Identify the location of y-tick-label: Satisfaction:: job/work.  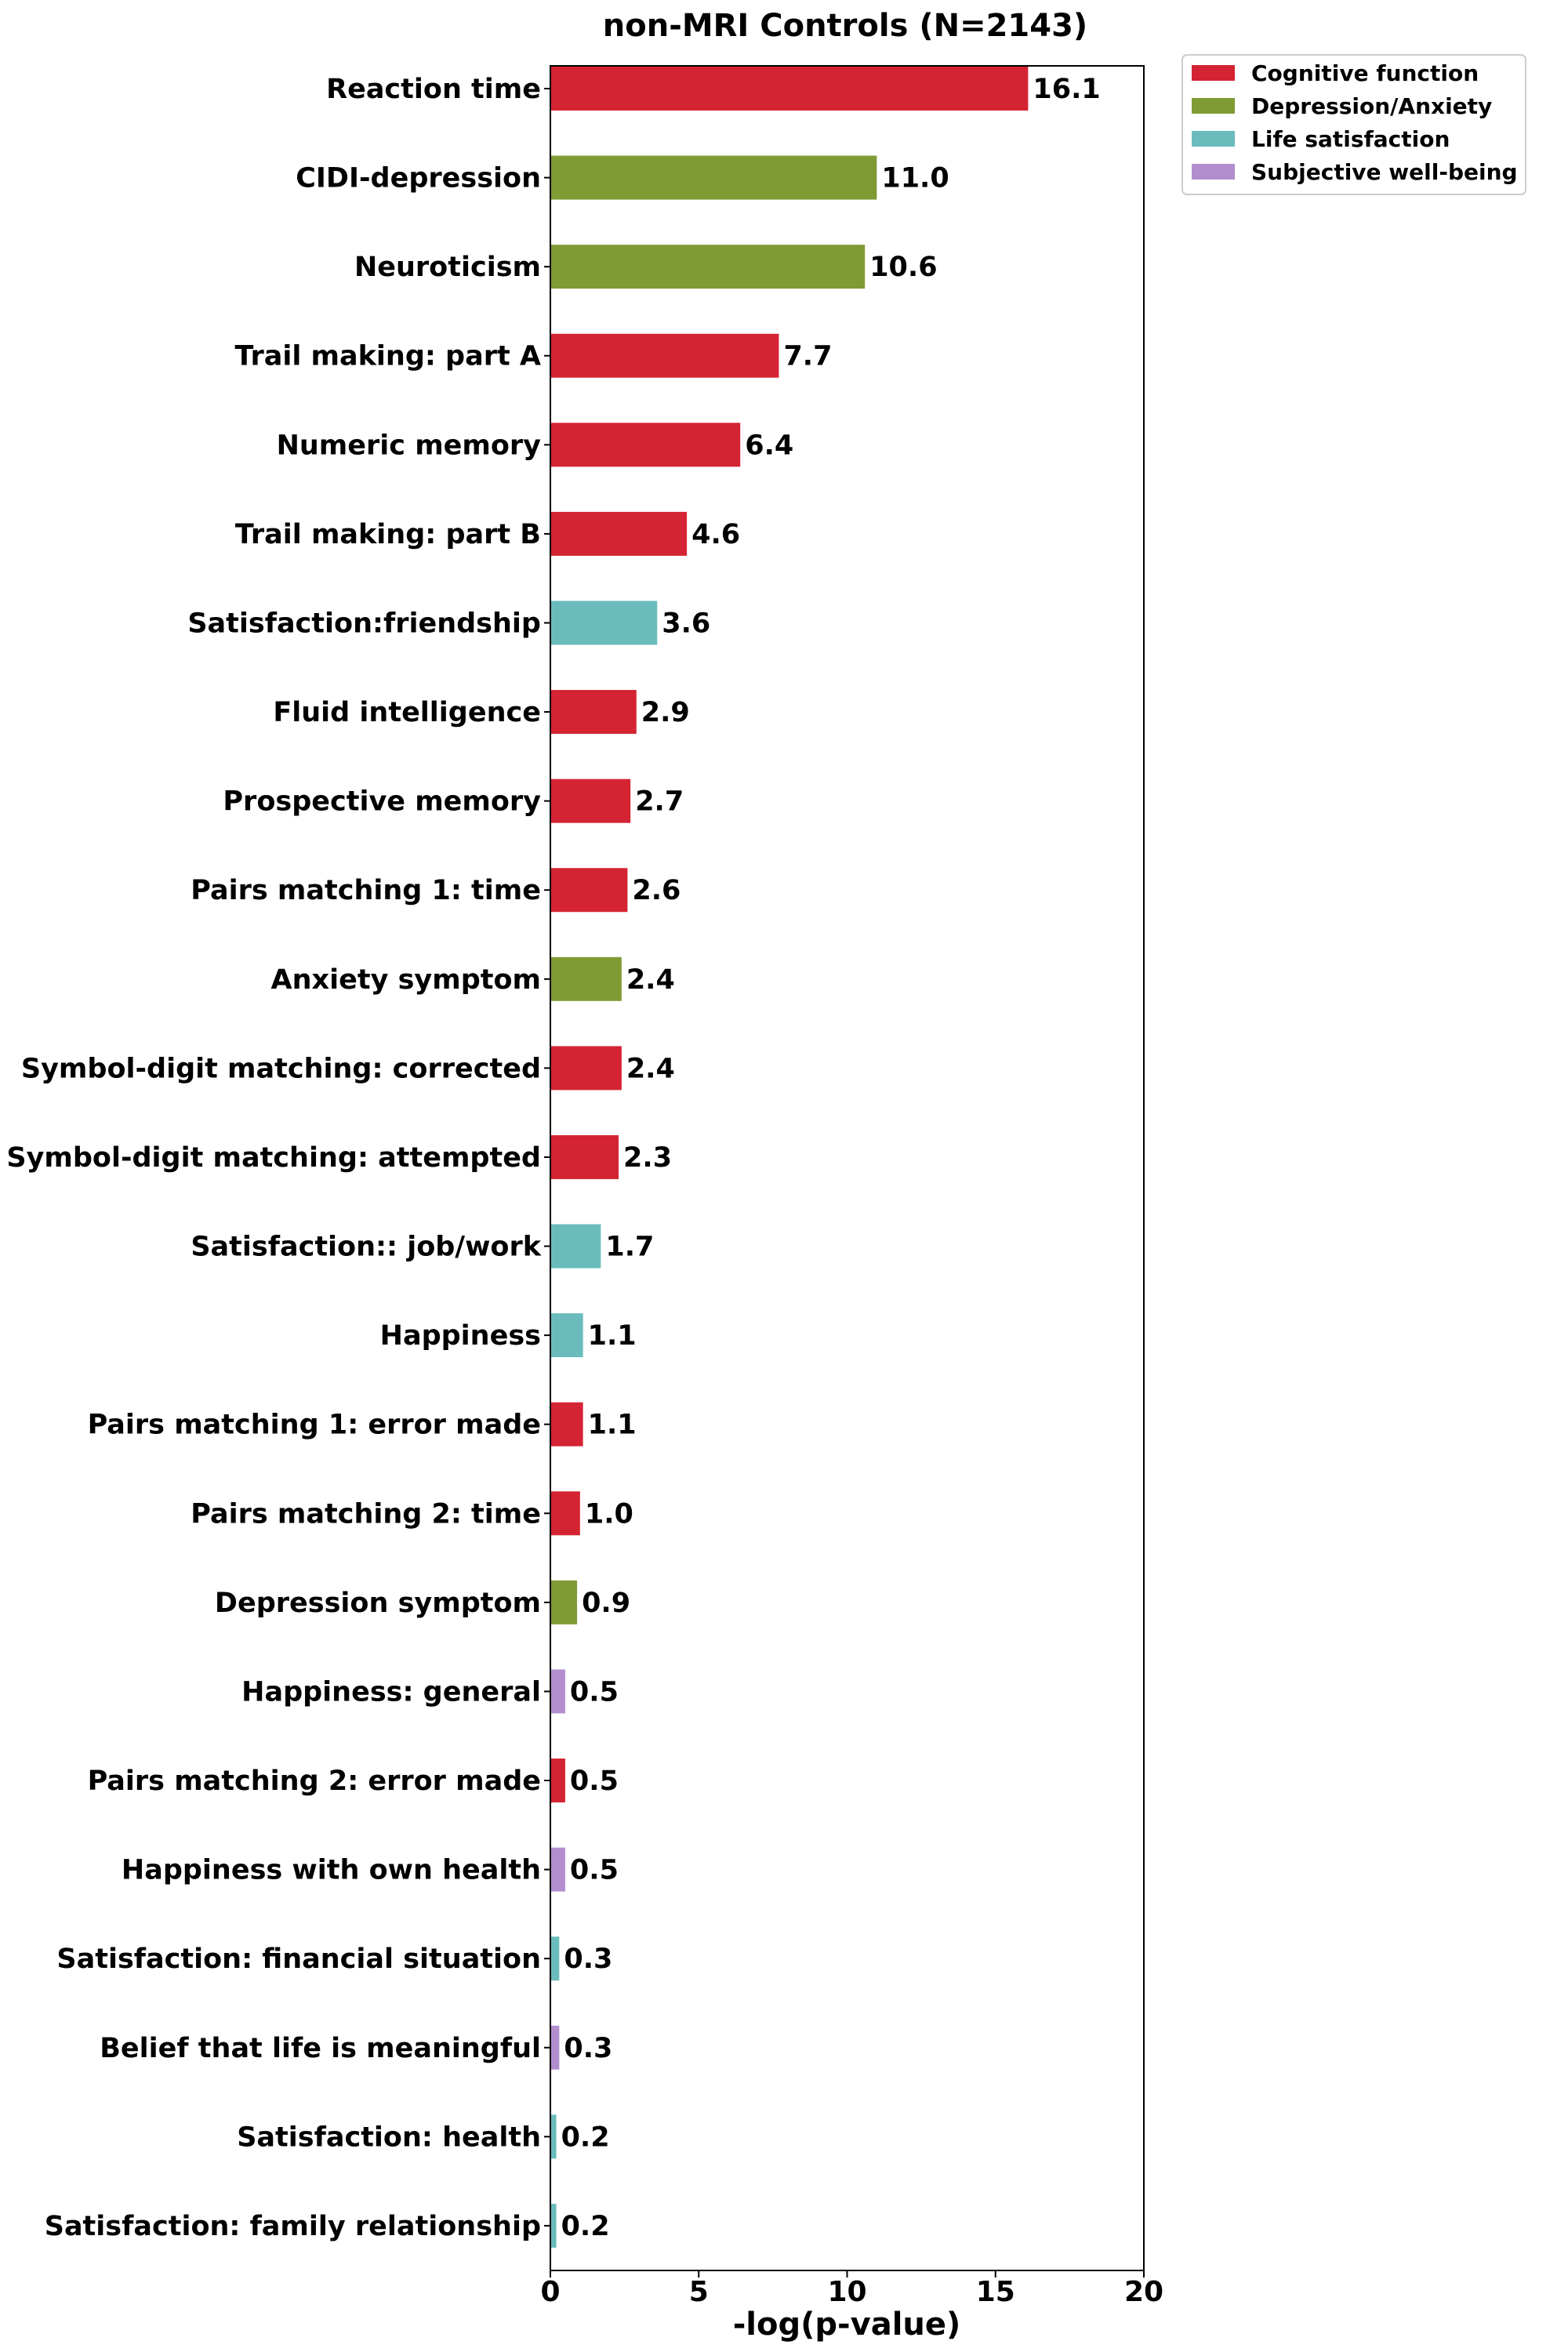
(366, 1247).